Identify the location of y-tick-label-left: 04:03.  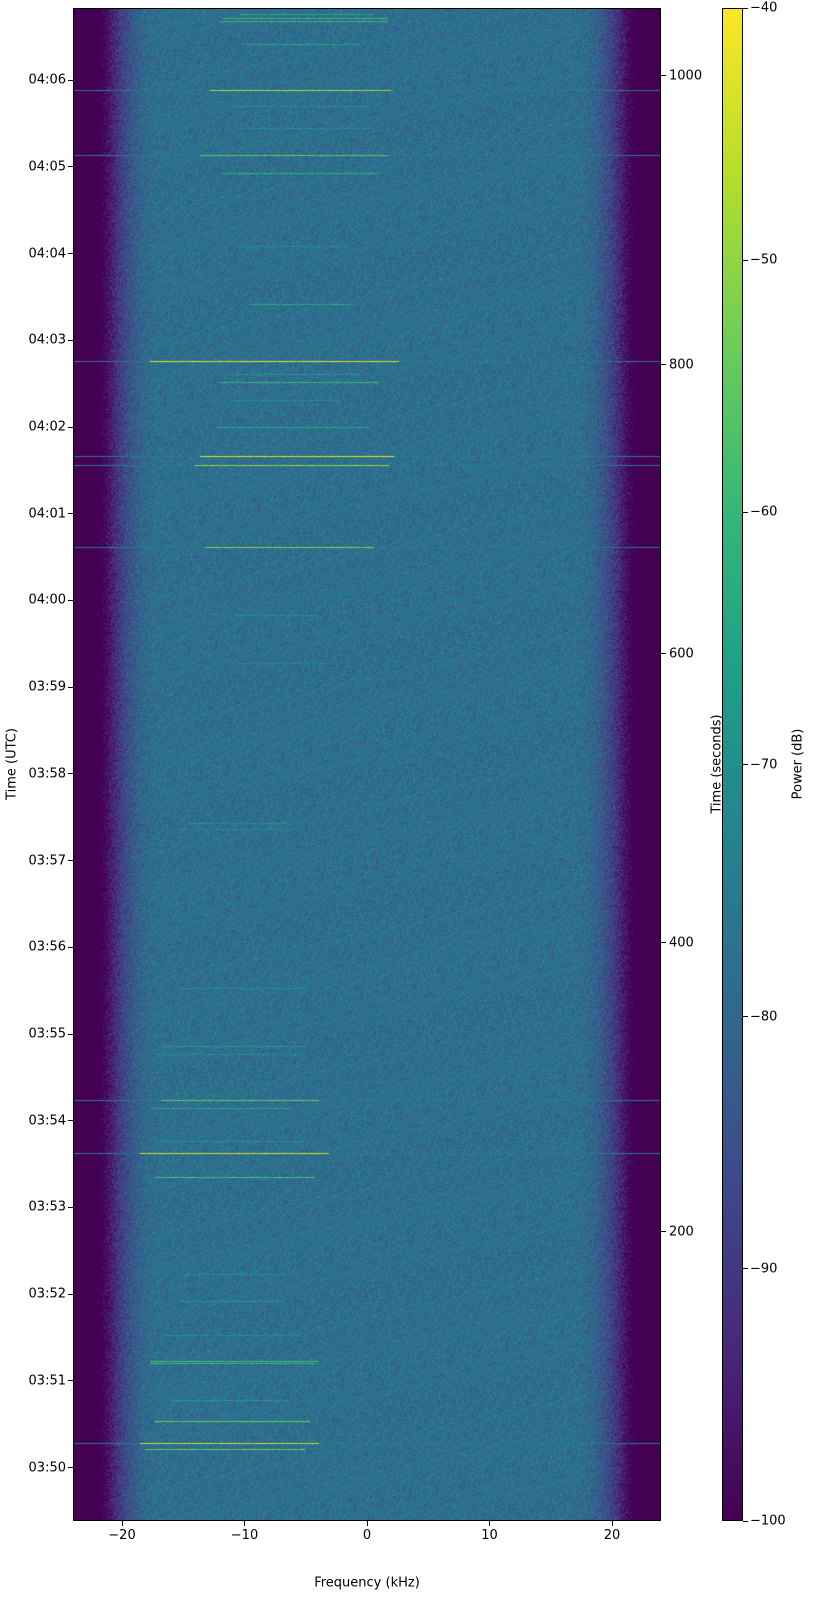
(47, 340).